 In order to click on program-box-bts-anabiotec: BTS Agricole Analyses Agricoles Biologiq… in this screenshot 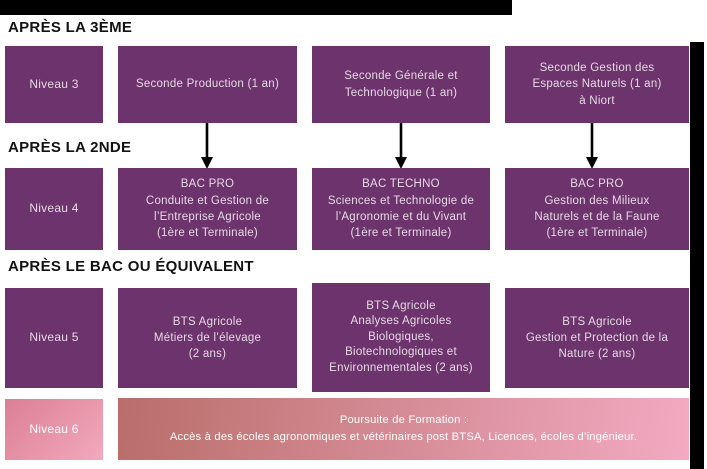, I will do `click(401, 337)`.